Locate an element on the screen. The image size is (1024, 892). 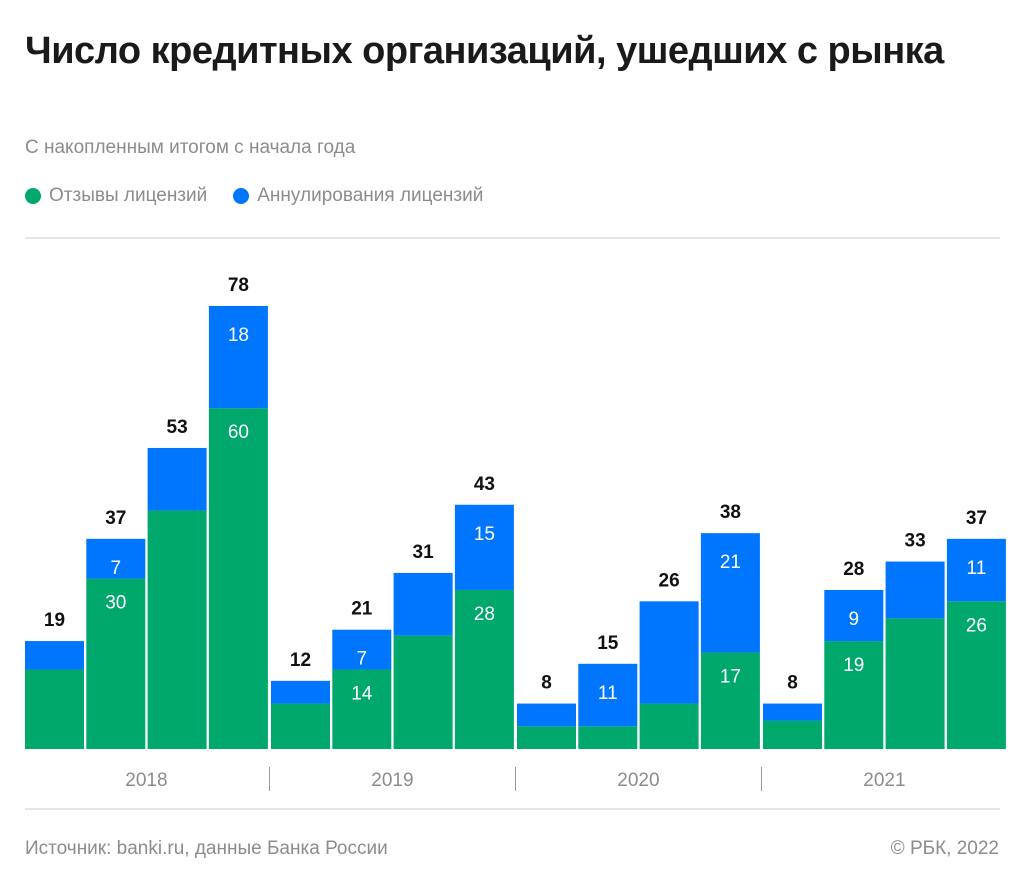
total-label: 12 is located at coordinates (300, 660).